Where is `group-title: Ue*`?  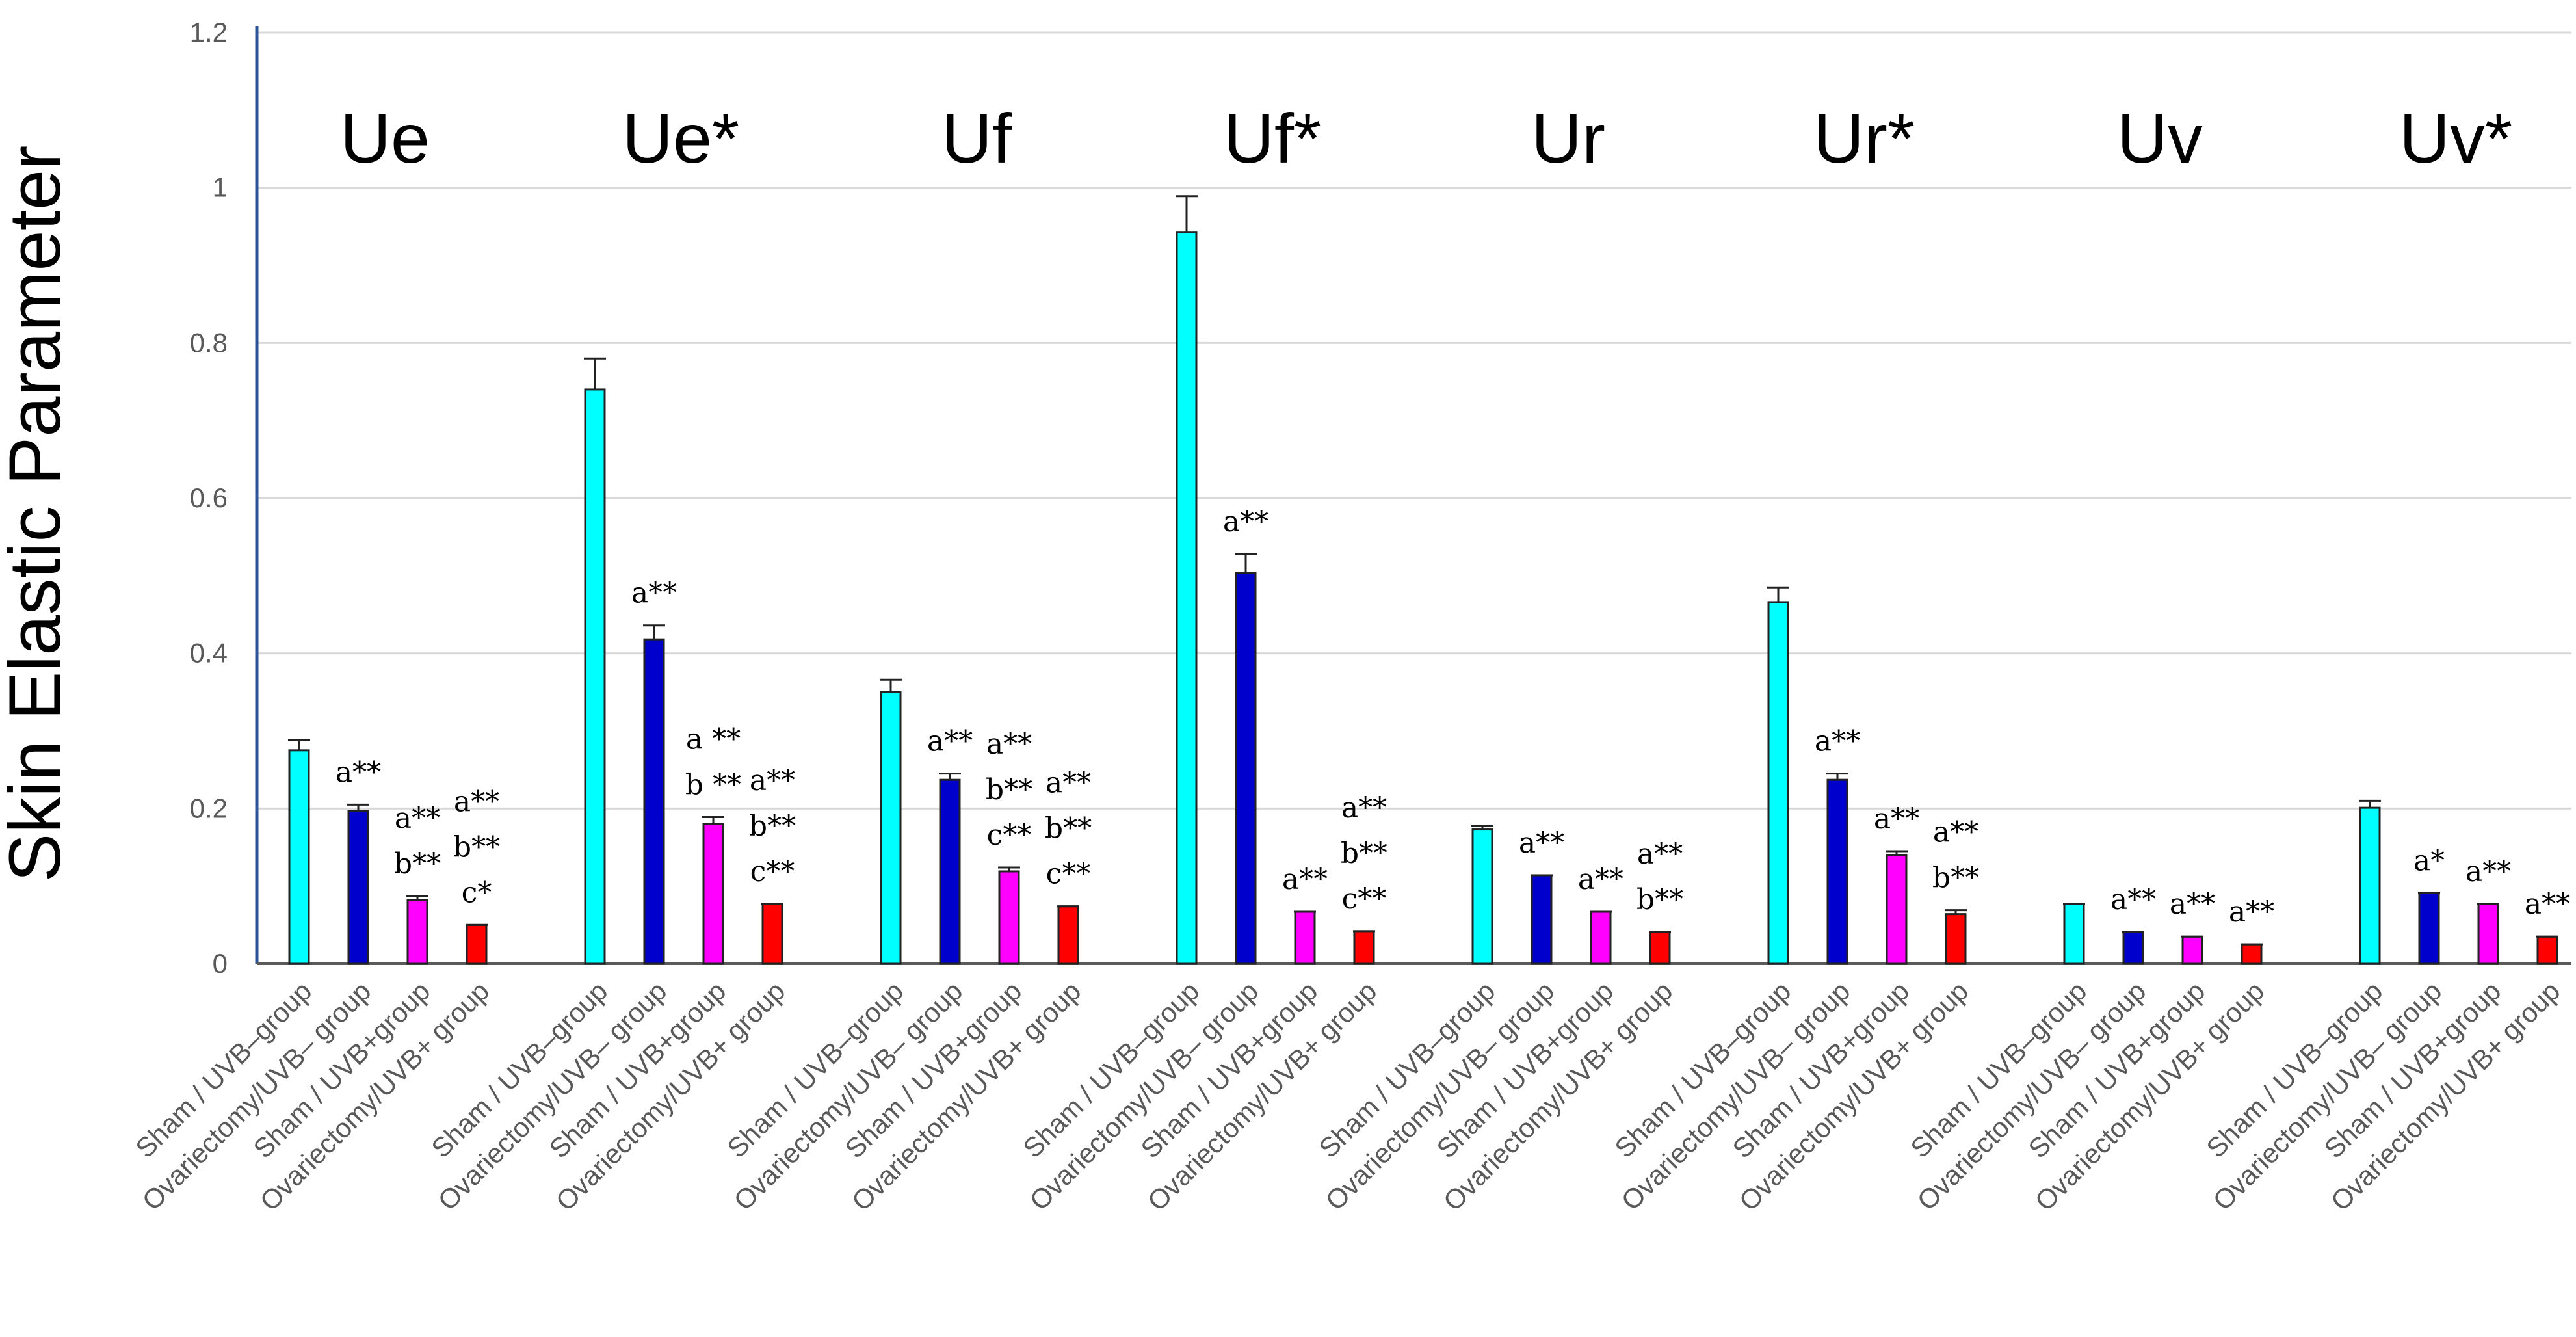 group-title: Ue* is located at coordinates (680, 138).